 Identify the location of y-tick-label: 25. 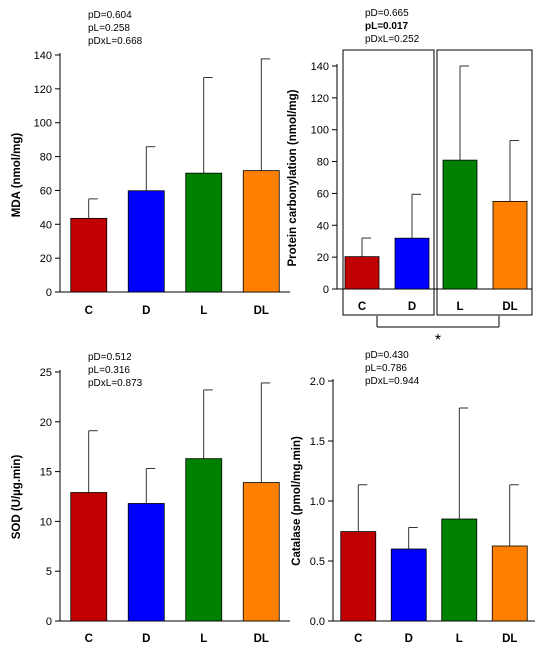
(46, 373).